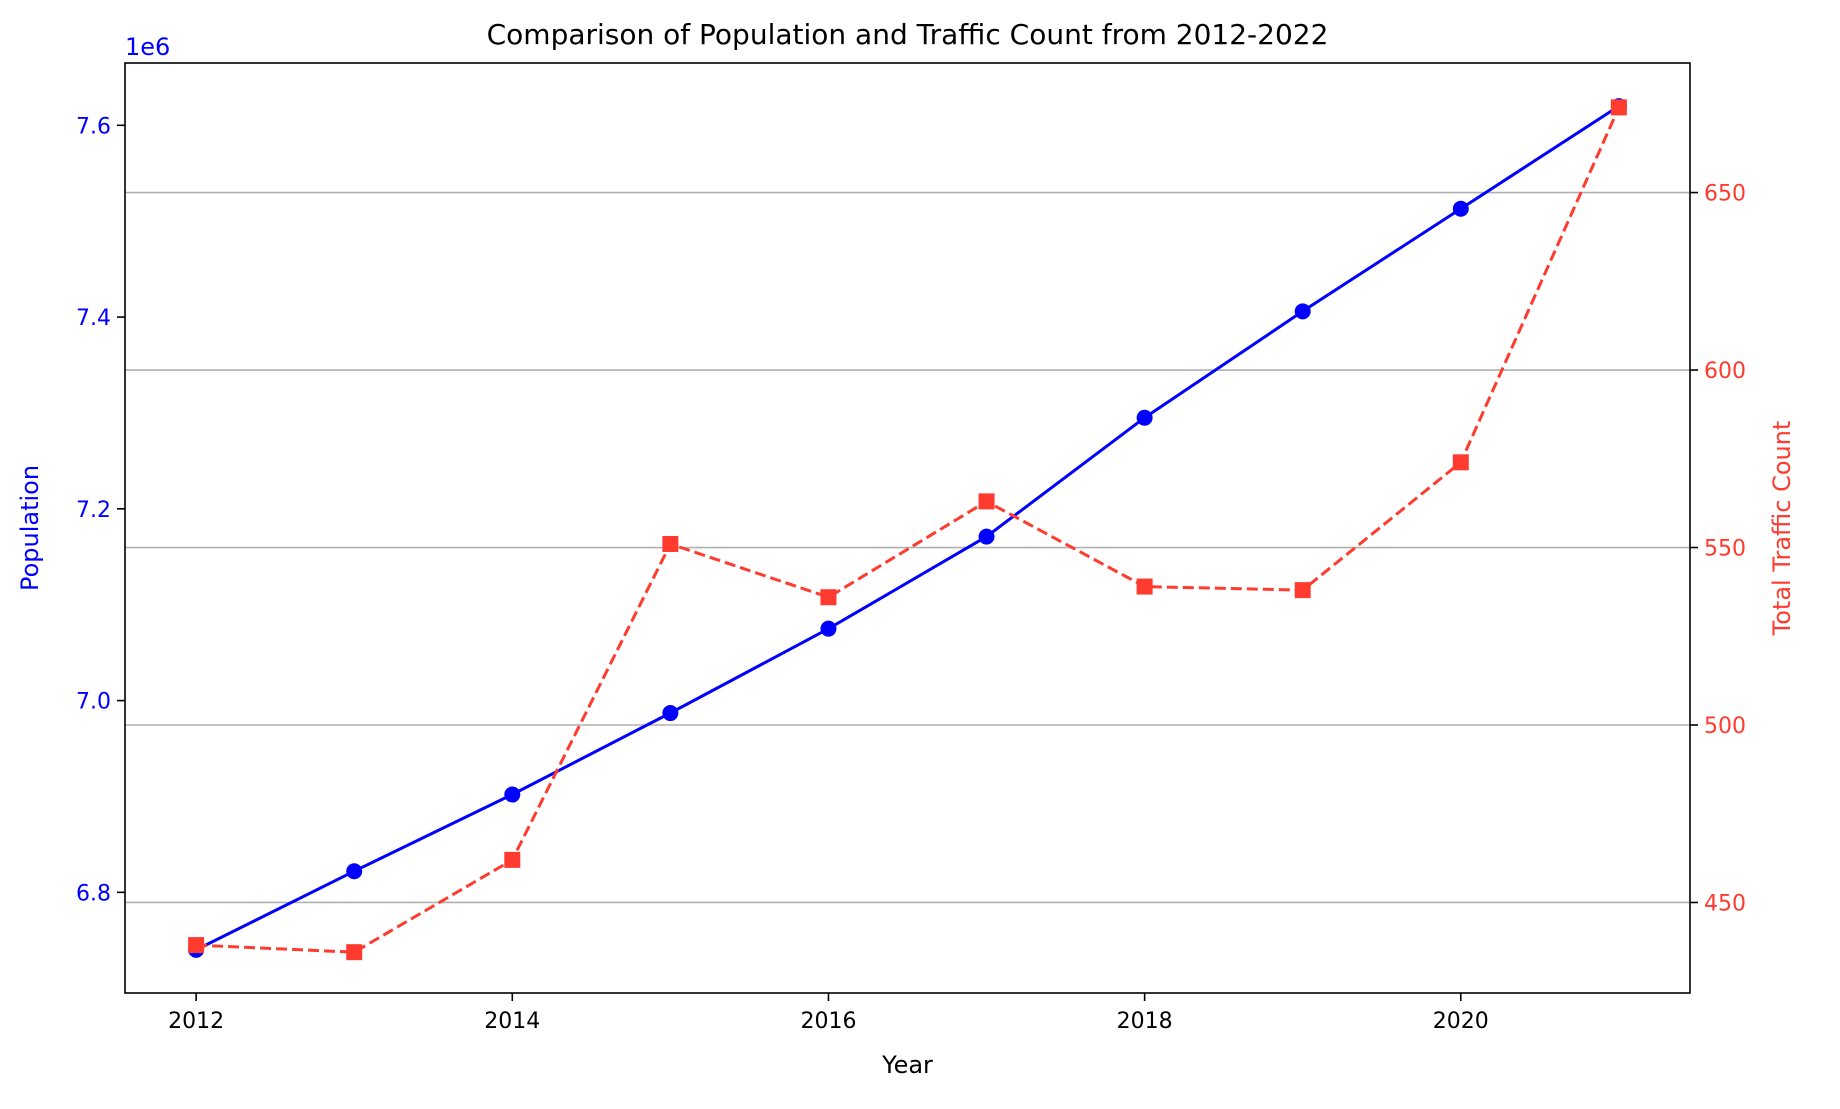  What do you see at coordinates (1725, 903) in the screenshot?
I see `y-right-tick-label: 450` at bounding box center [1725, 903].